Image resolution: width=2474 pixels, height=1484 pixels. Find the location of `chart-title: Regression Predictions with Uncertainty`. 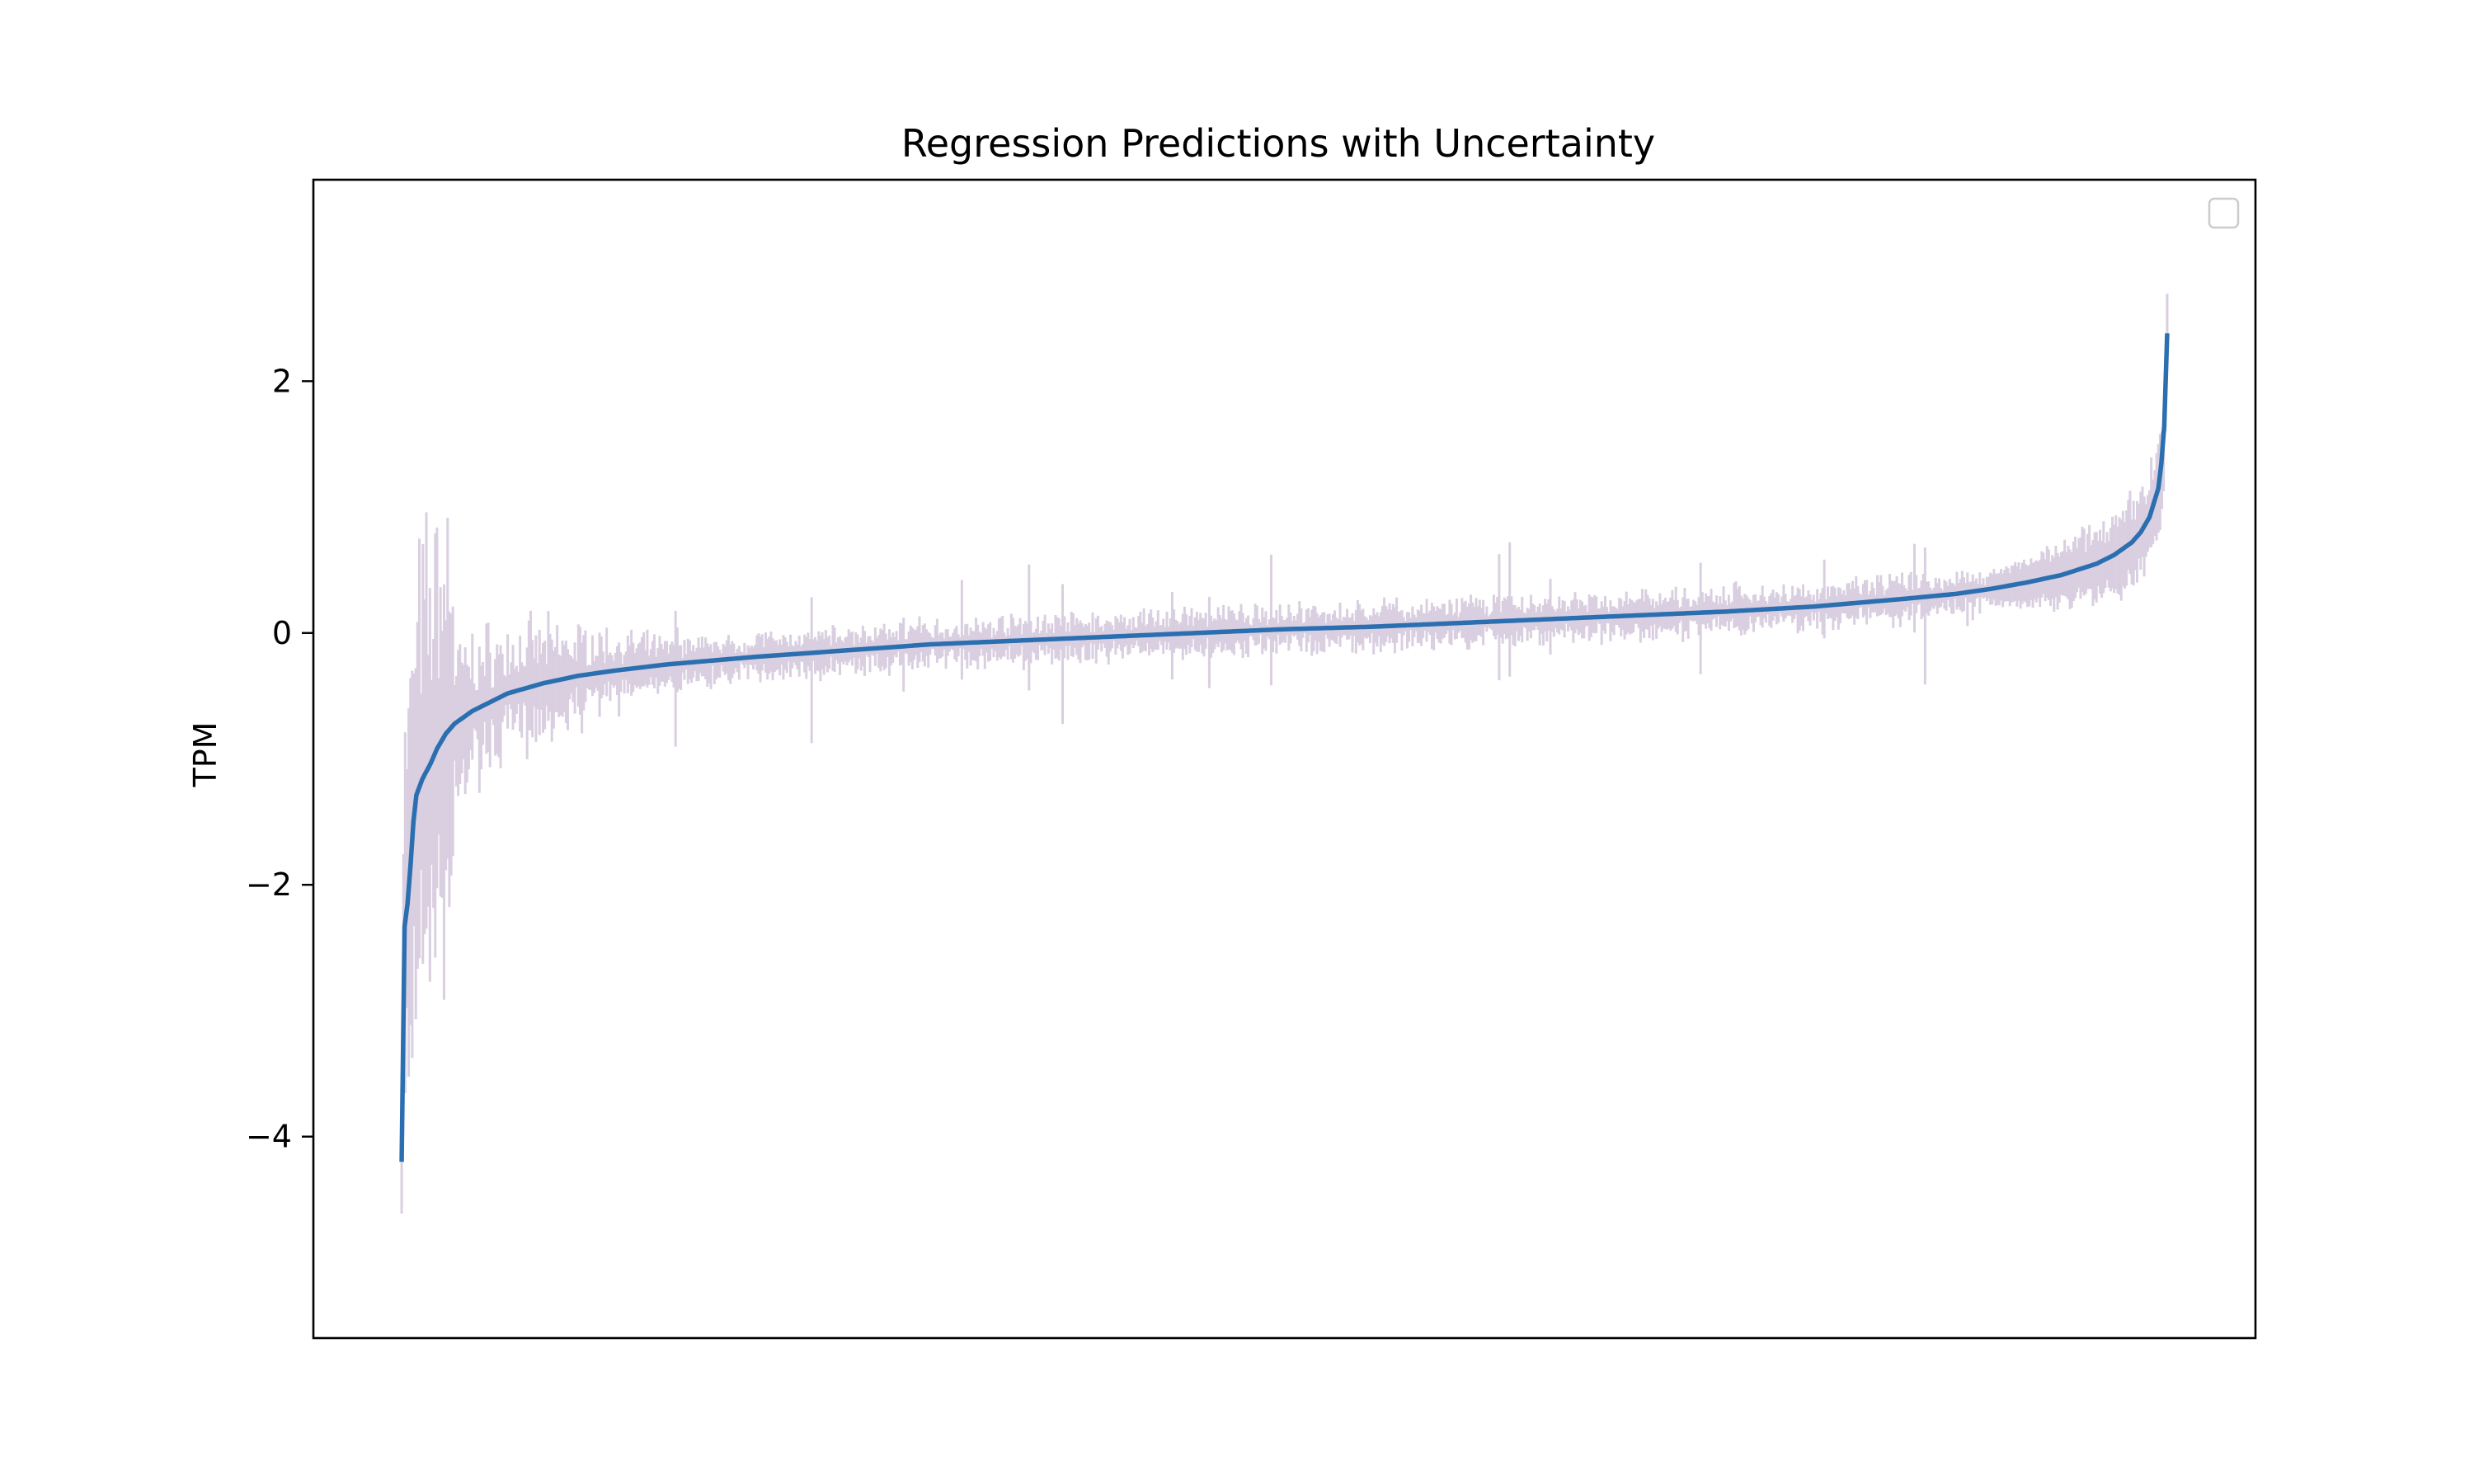

chart-title: Regression Predictions with Uncertainty is located at coordinates (1278, 143).